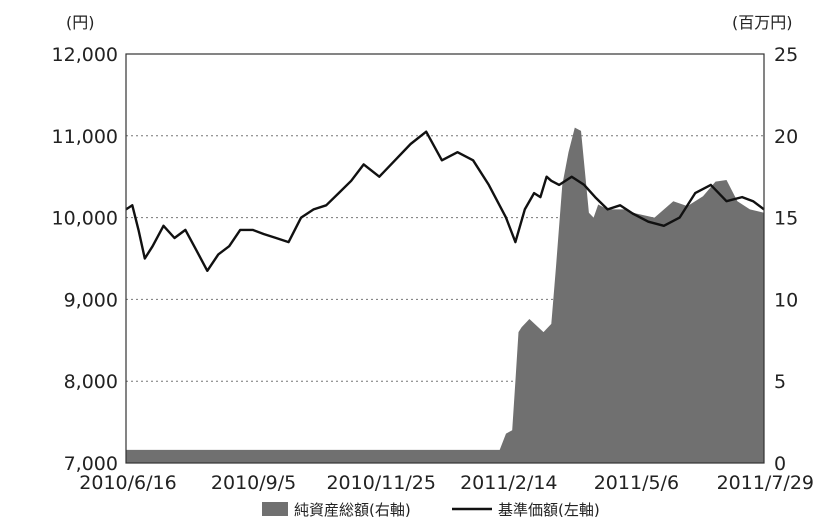 The image size is (821, 519). What do you see at coordinates (91, 464) in the screenshot?
I see `left-tick-label: 7,000` at bounding box center [91, 464].